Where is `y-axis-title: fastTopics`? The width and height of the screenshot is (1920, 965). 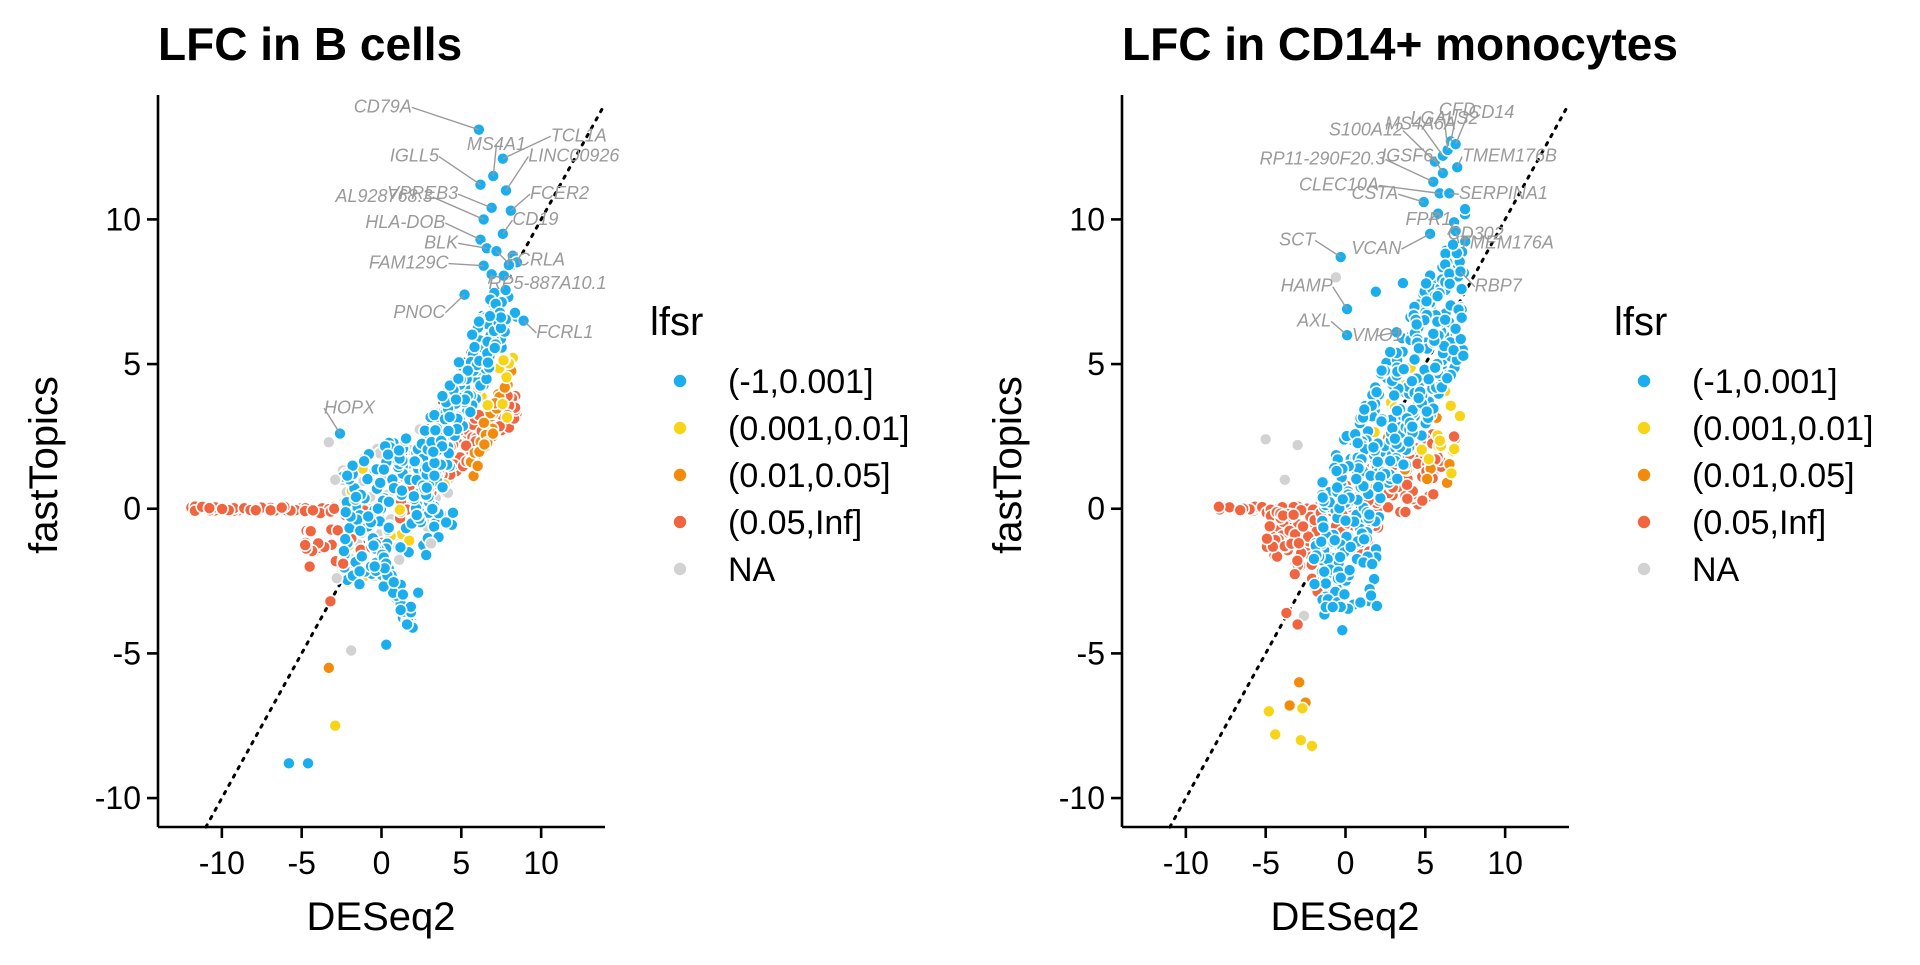 y-axis-title: fastTopics is located at coordinates (44, 465).